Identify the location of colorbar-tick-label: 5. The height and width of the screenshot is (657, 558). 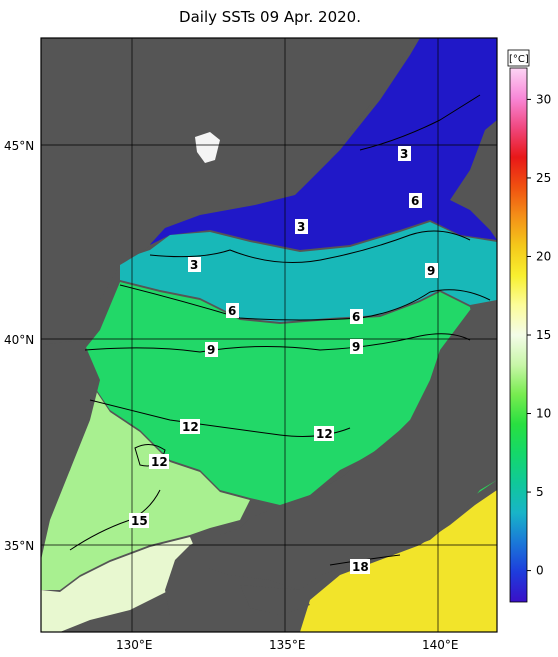
(540, 492).